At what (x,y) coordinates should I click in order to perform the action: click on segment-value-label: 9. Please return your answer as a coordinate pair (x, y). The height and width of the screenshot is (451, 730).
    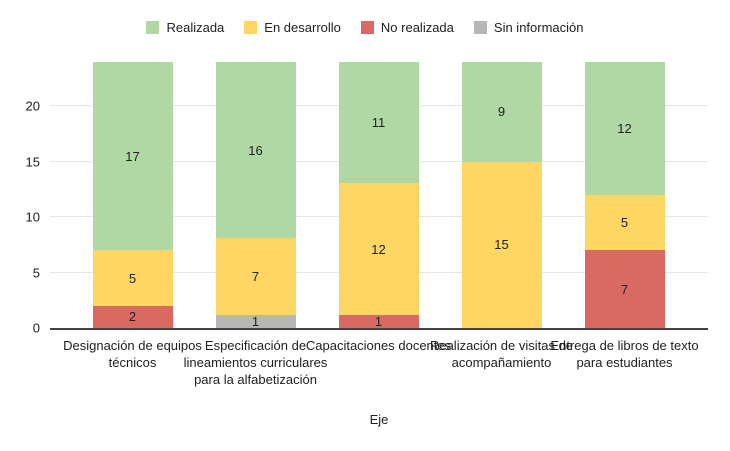
    Looking at the image, I should click on (501, 112).